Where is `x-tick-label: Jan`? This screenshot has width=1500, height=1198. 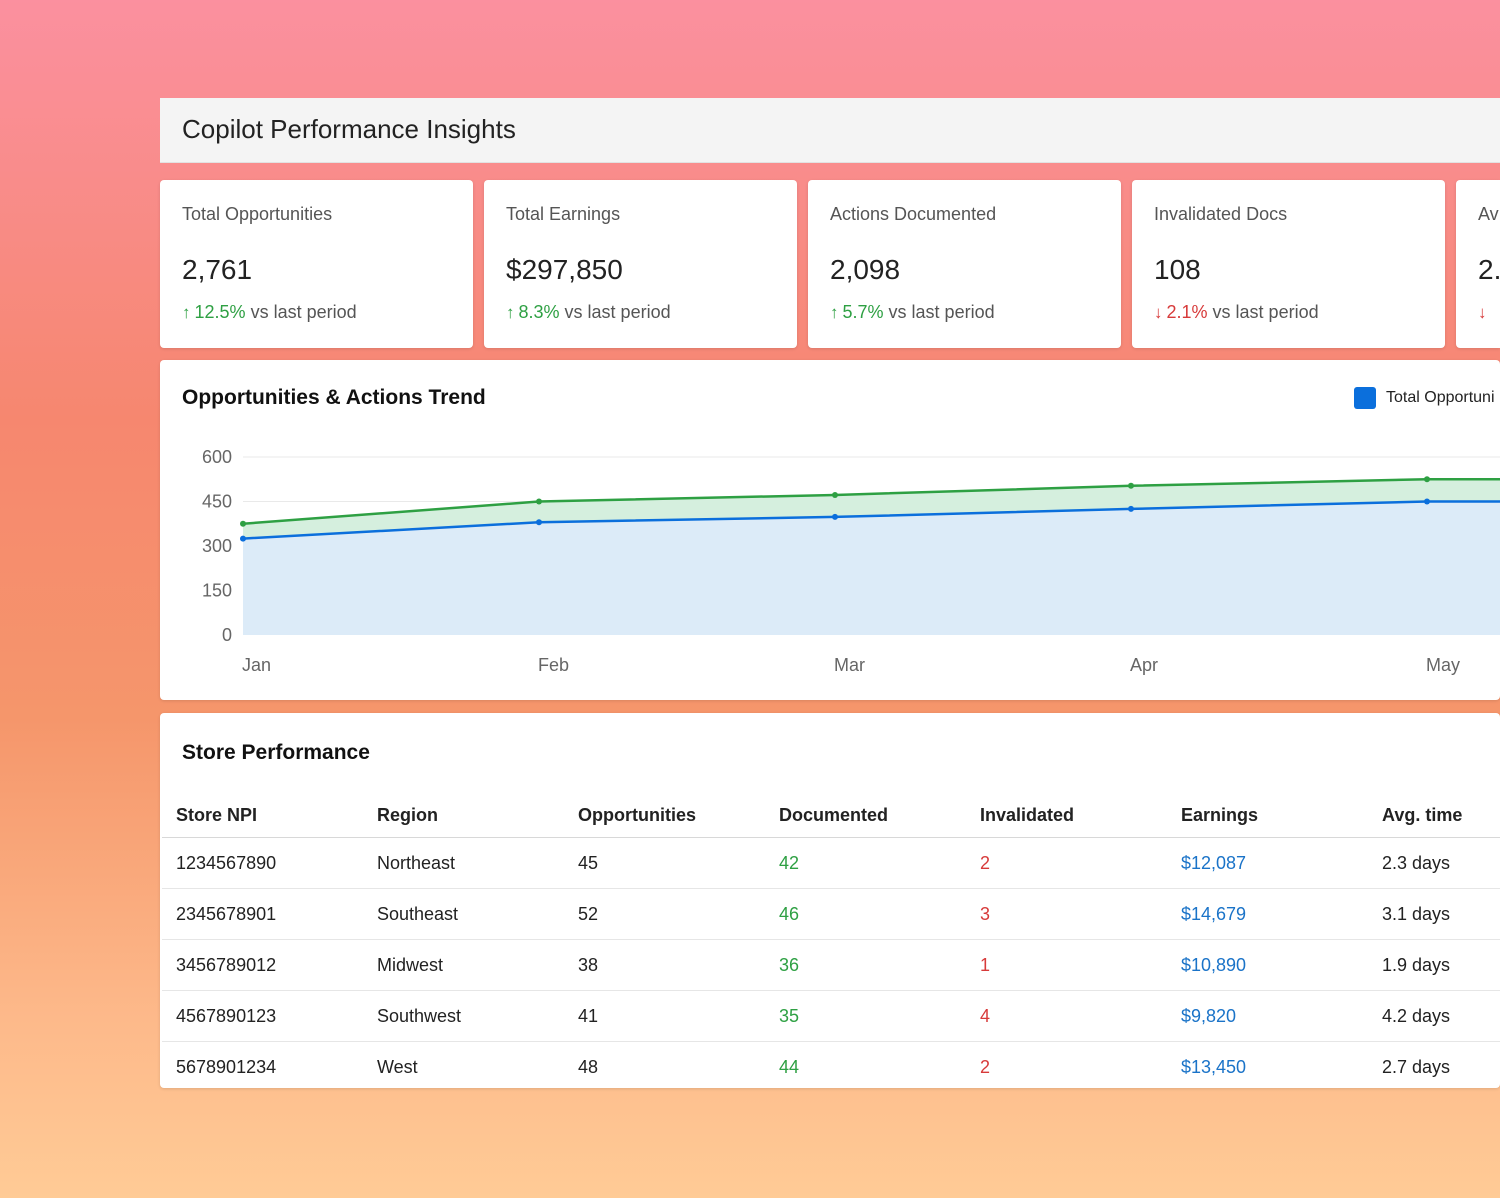
x-tick-label: Jan is located at coordinates (256, 665).